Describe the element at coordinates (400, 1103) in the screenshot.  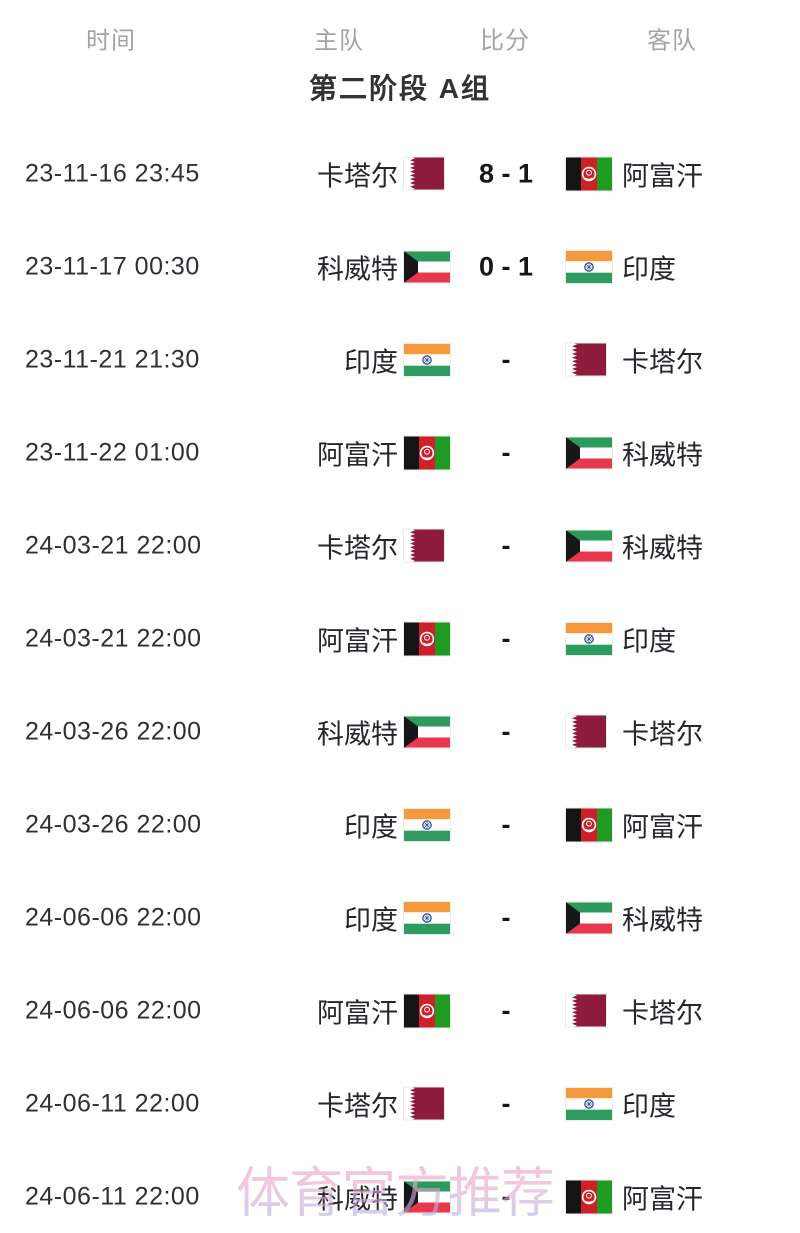
I see `match-row: 24-06-11 22:00 卡塔尔 - 印度` at that location.